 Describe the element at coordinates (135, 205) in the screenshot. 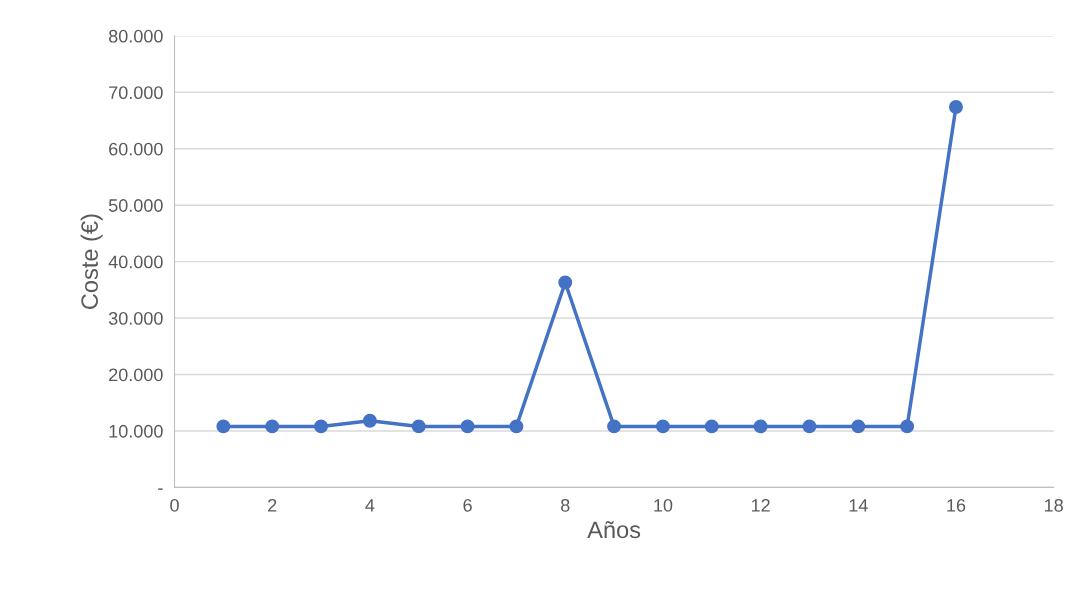

I see `y-tick-label: 50.000` at that location.